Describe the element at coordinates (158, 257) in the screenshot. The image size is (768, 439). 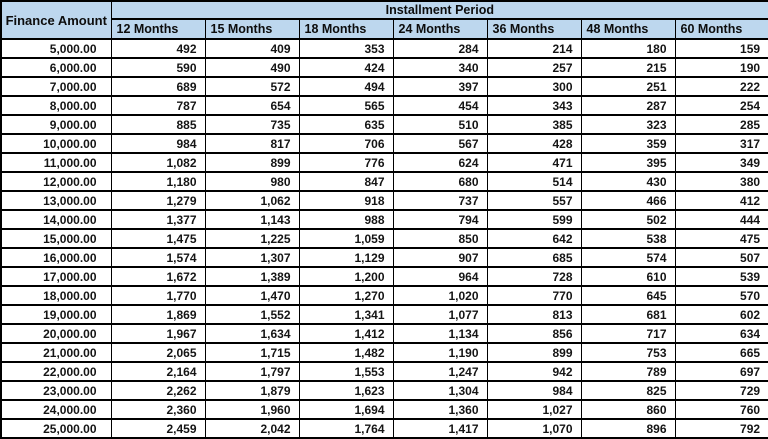
I see `value-cell: 1,574` at that location.